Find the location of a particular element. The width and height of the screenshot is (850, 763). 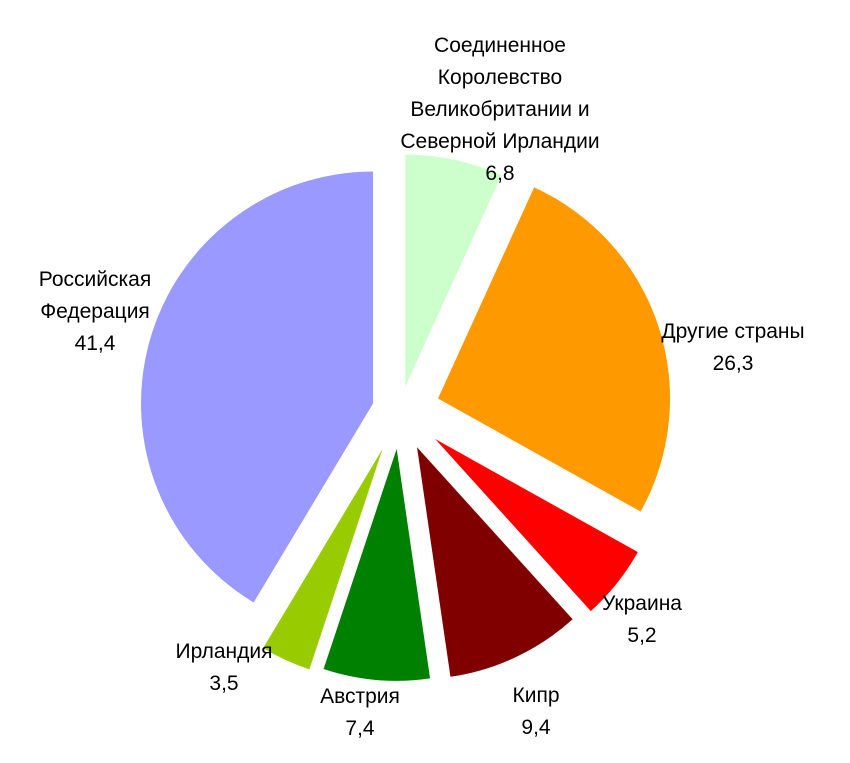

slice-value: 7,4 is located at coordinates (360, 728).